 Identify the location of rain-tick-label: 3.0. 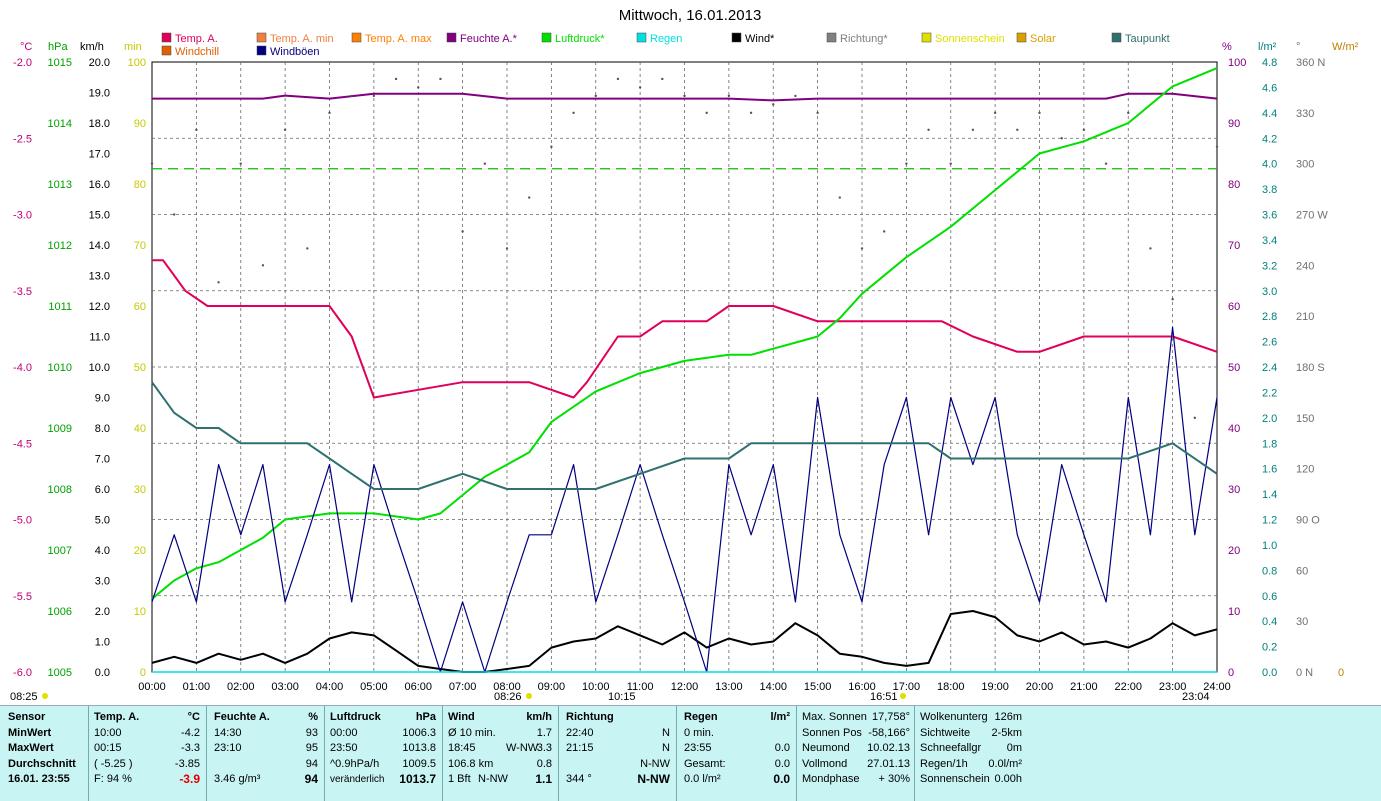
(1269, 292).